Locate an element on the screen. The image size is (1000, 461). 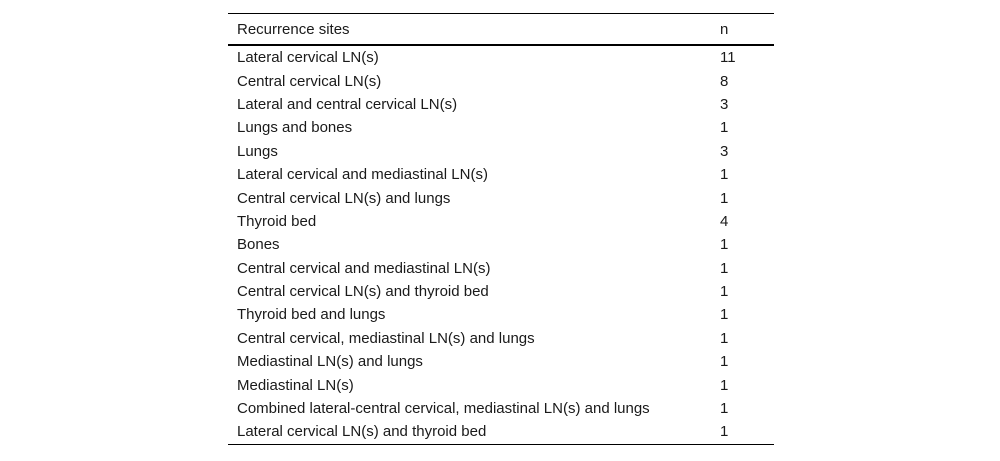
count-cell: 11 is located at coordinates (728, 58).